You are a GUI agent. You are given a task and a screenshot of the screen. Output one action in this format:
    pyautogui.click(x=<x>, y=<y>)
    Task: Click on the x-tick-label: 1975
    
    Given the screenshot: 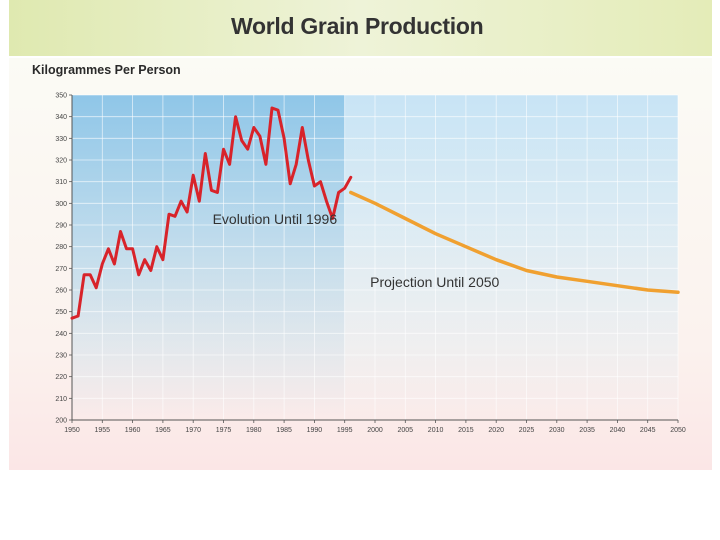 What is the action you would take?
    pyautogui.click(x=224, y=430)
    